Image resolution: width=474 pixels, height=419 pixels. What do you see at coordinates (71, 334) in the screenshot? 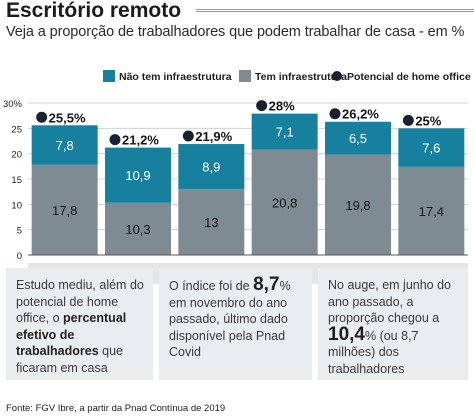
I see `info-box-1-bold: percentual efetivo de trabalhadores` at bounding box center [71, 334].